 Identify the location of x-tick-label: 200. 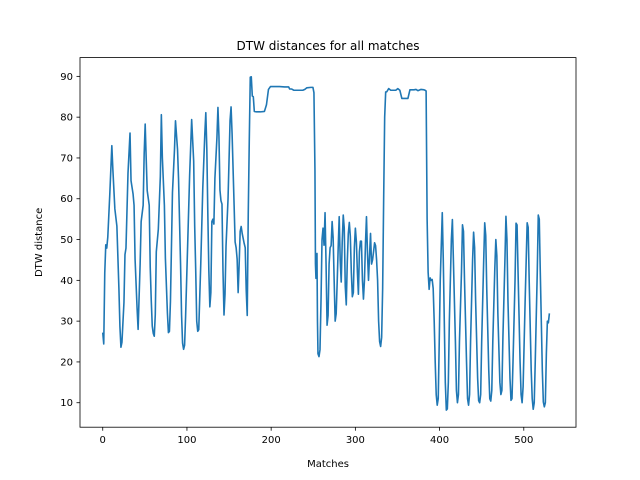
(271, 440).